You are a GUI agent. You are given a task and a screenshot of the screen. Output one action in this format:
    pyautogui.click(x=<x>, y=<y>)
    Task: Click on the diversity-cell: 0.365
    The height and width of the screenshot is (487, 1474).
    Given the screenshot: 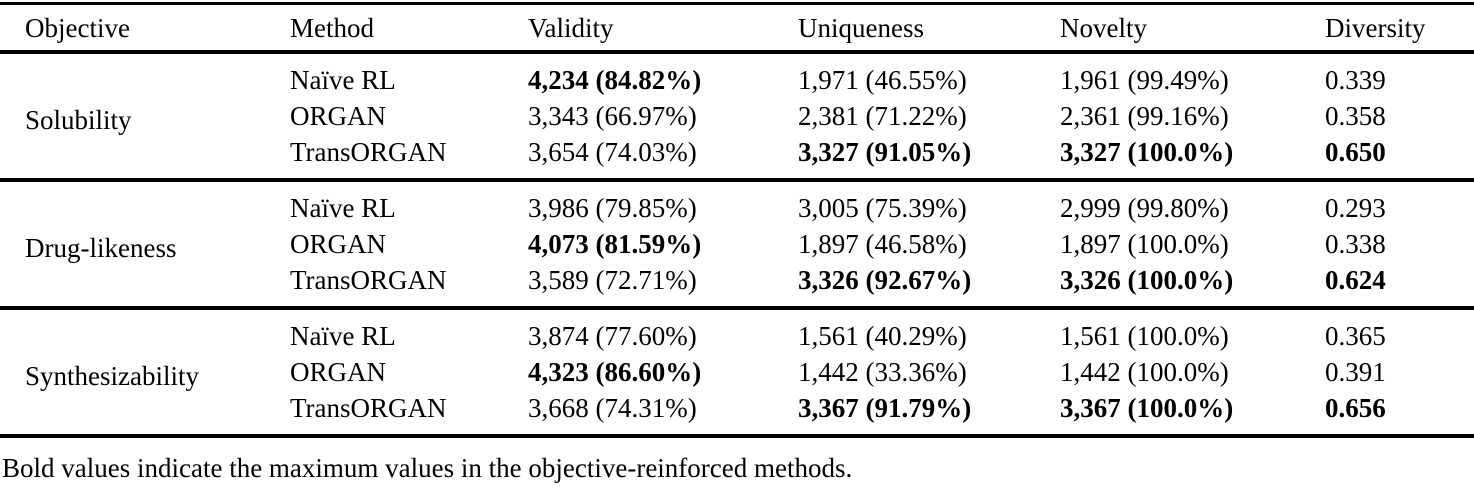 What is the action you would take?
    pyautogui.click(x=1355, y=336)
    